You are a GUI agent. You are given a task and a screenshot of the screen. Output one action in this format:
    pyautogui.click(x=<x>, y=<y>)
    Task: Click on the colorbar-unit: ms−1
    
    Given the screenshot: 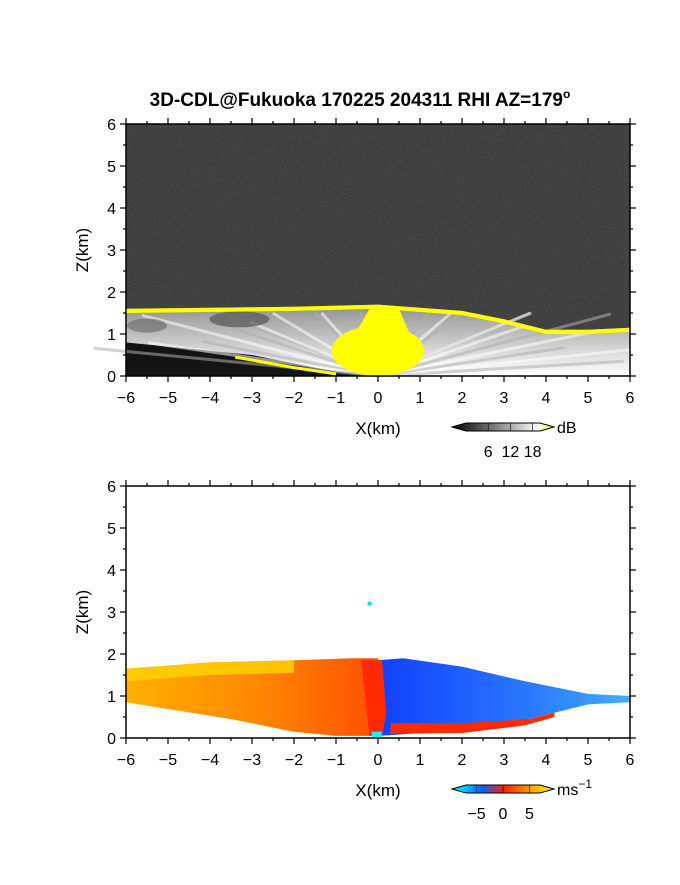 What is the action you would take?
    pyautogui.click(x=574, y=788)
    